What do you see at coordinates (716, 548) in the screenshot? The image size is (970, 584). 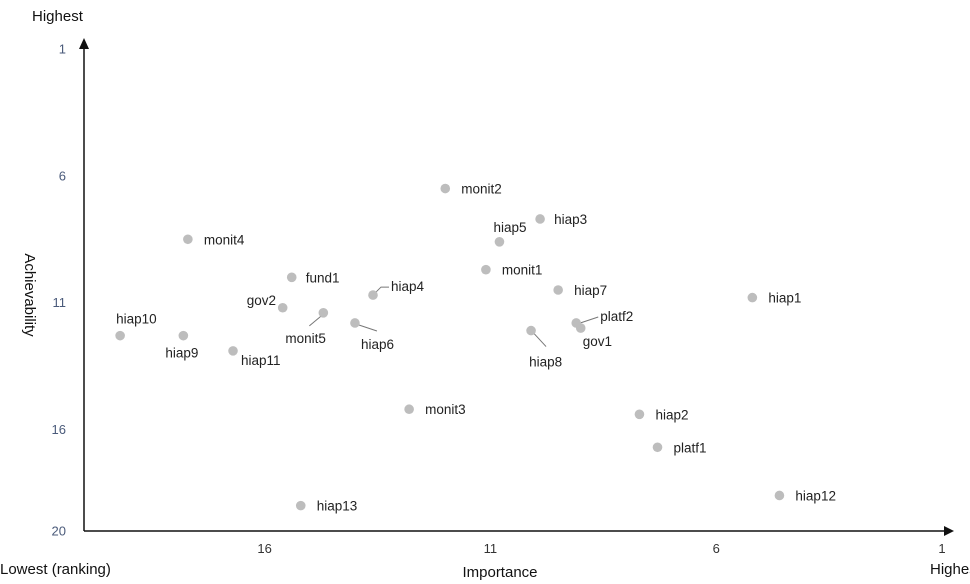 I see `x-tick-label: 6` at bounding box center [716, 548].